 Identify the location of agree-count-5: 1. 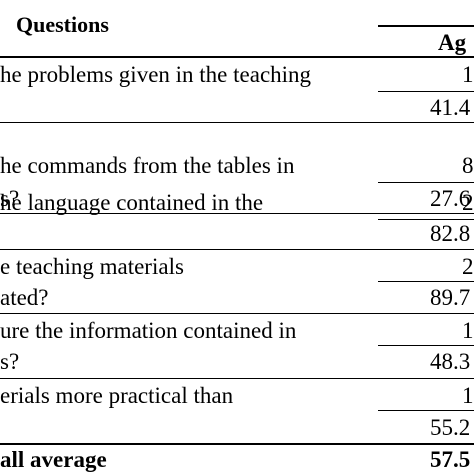
(468, 330).